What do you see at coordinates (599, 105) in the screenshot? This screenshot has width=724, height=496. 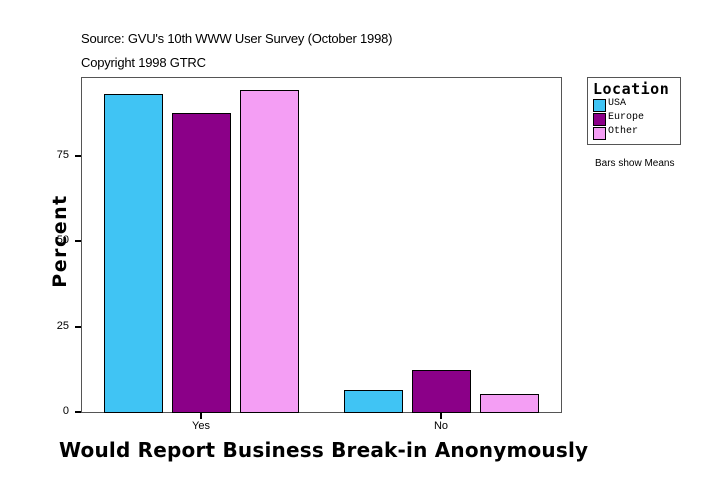 I see `legend-swatch-usa` at bounding box center [599, 105].